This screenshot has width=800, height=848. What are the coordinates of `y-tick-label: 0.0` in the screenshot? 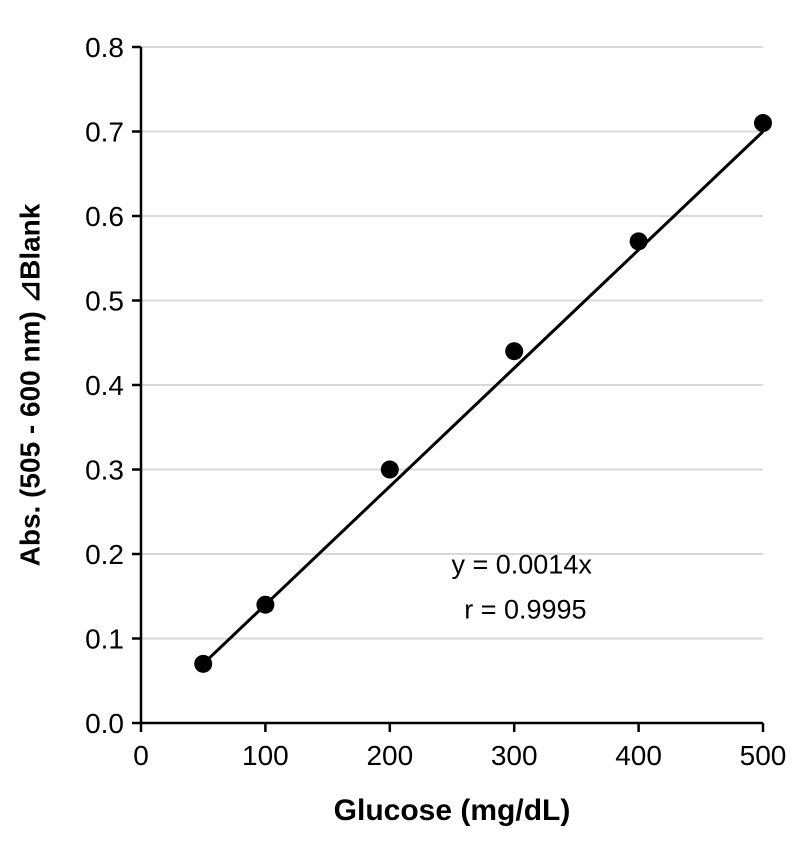 It's located at (104, 723).